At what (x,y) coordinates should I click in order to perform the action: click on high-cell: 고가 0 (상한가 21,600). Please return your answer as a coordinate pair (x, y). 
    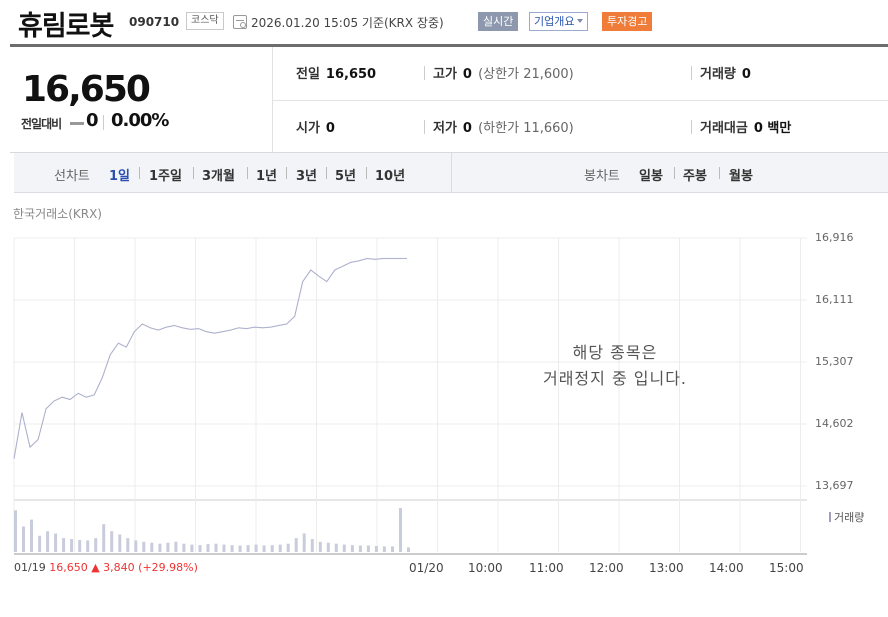
    Looking at the image, I should click on (503, 72).